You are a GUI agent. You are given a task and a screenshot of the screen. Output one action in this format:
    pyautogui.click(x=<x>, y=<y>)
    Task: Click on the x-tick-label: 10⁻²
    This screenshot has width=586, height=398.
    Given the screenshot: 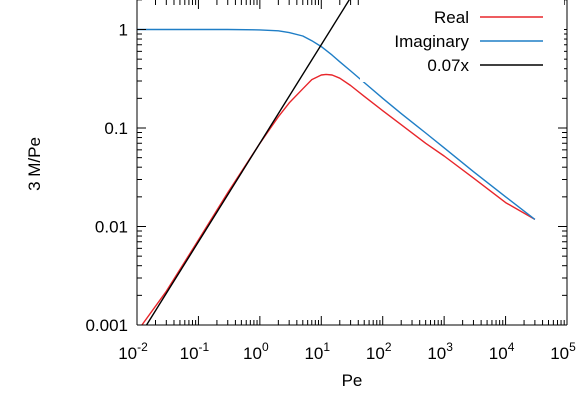 What is the action you would take?
    pyautogui.click(x=133, y=351)
    